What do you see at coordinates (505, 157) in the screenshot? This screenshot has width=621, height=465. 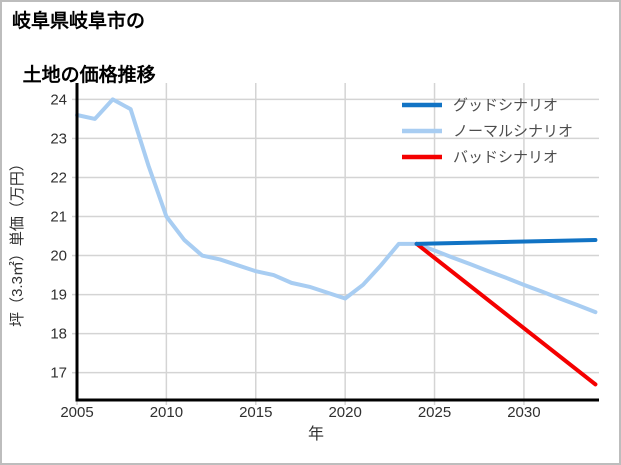 I see `legend-label-バッドシナリオ: バッドシナリオ` at bounding box center [505, 157].